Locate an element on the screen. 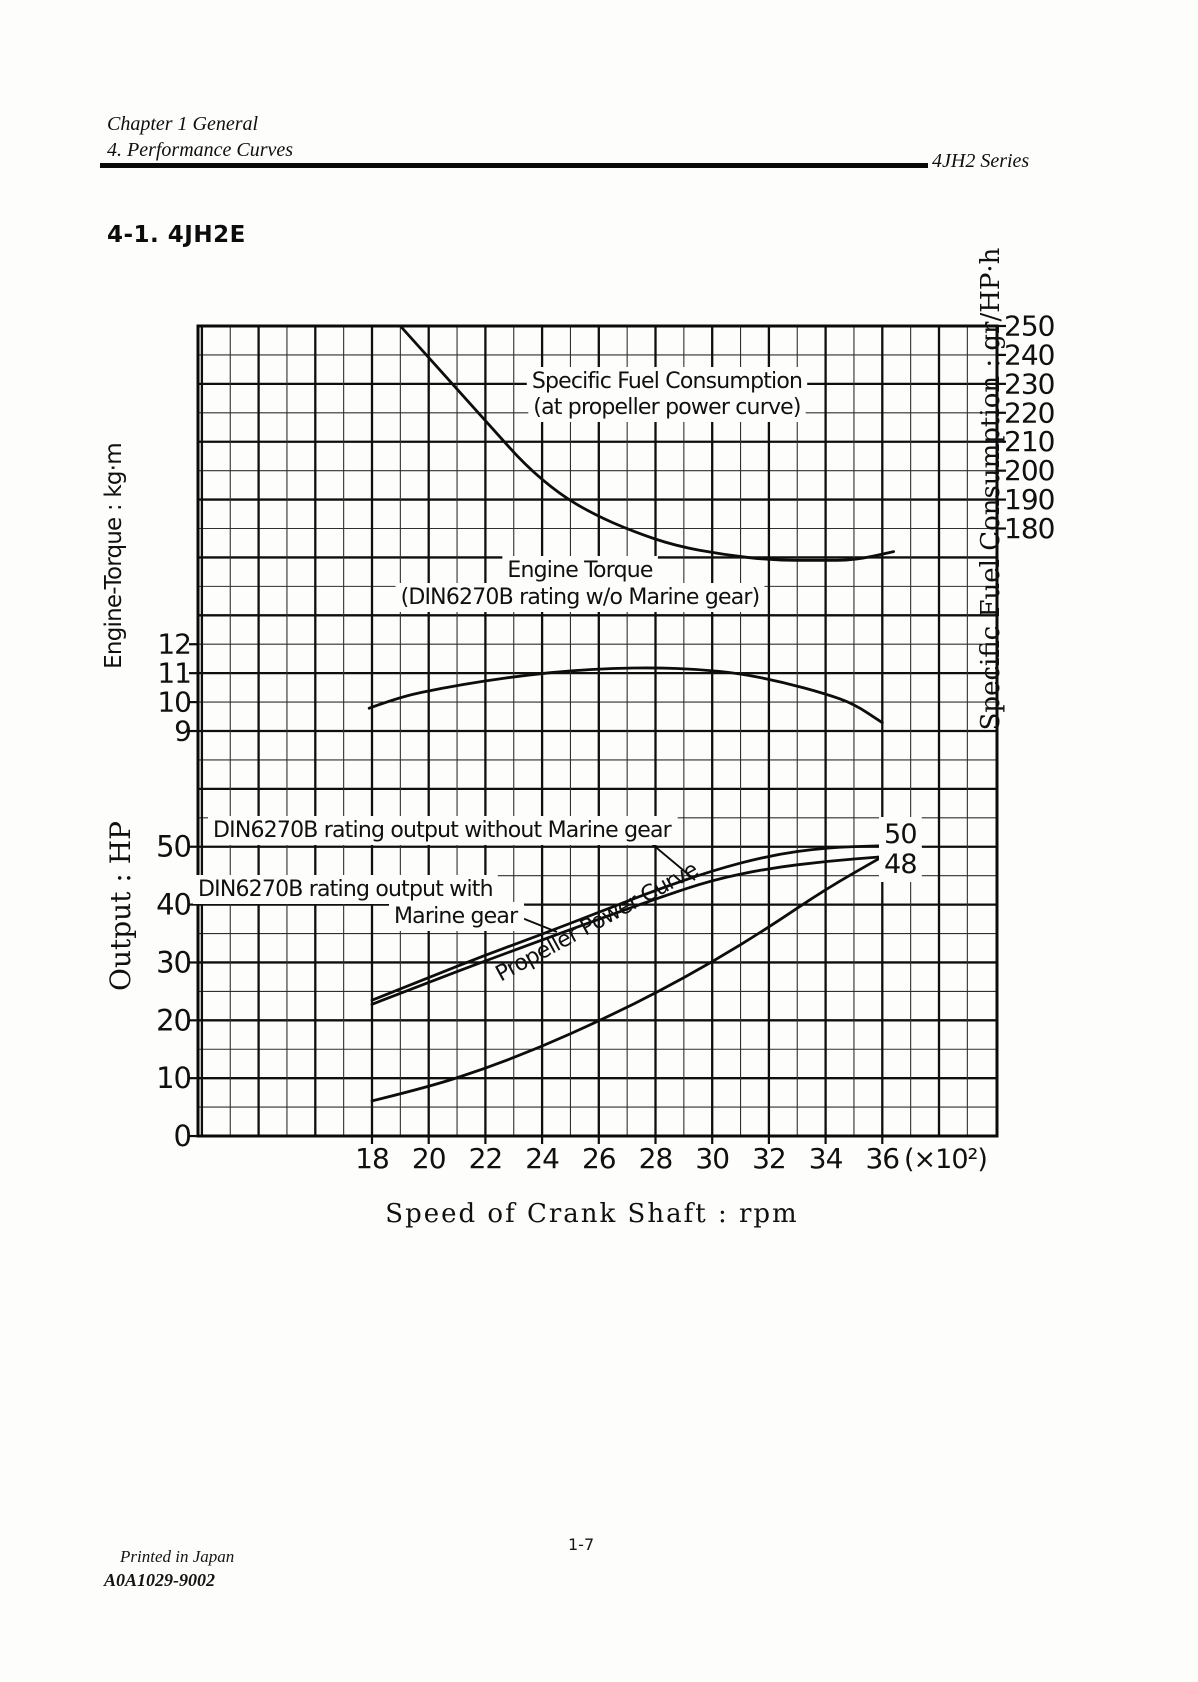 The image size is (1198, 1682). label-output-with-line2: Marine gear is located at coordinates (456, 916).